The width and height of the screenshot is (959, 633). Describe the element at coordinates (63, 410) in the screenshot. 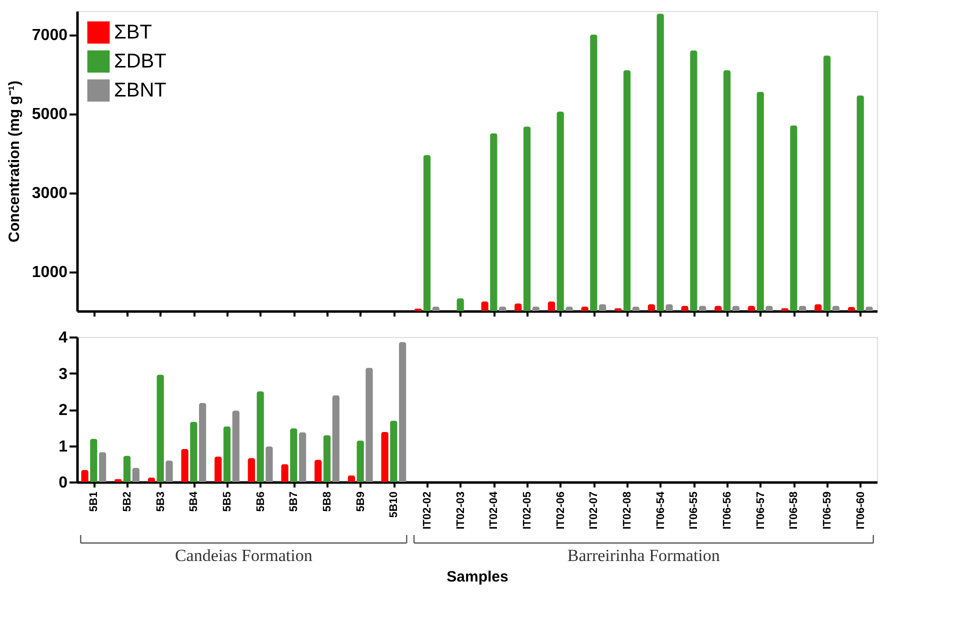

I see `y-tick-label: 2` at that location.